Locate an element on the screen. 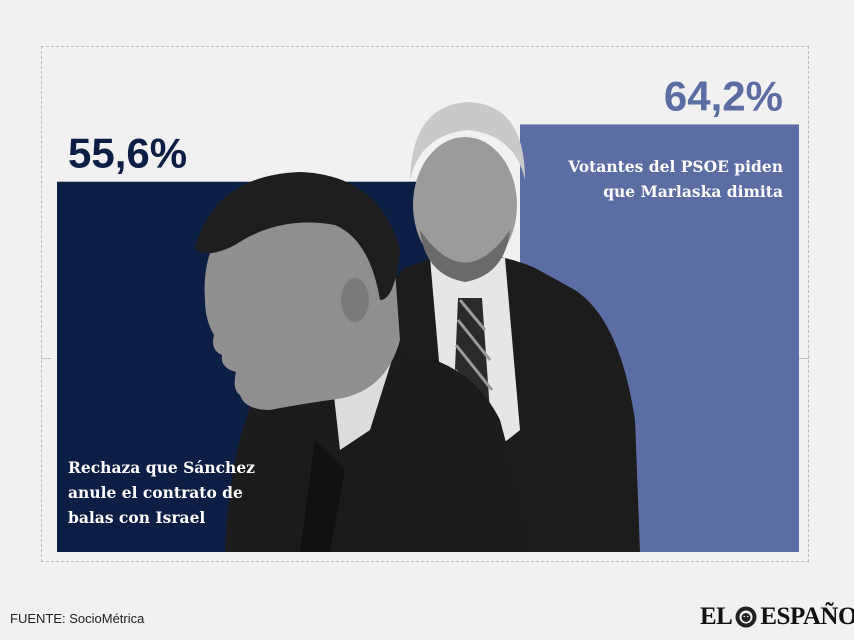 This screenshot has width=854, height=640. bar-2-value-label: 64,2% is located at coordinates (723, 95).